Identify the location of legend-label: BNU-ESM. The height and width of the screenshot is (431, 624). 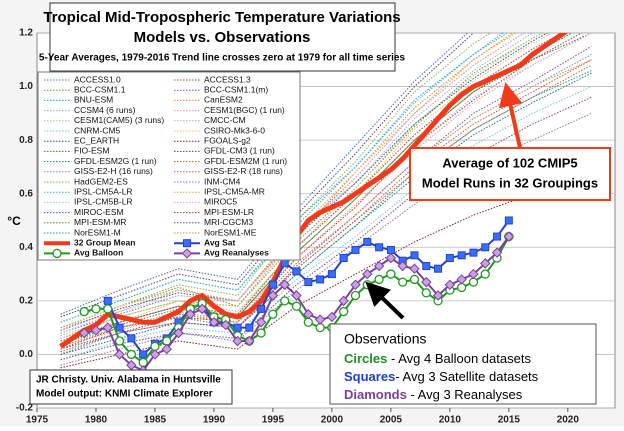
(93, 100).